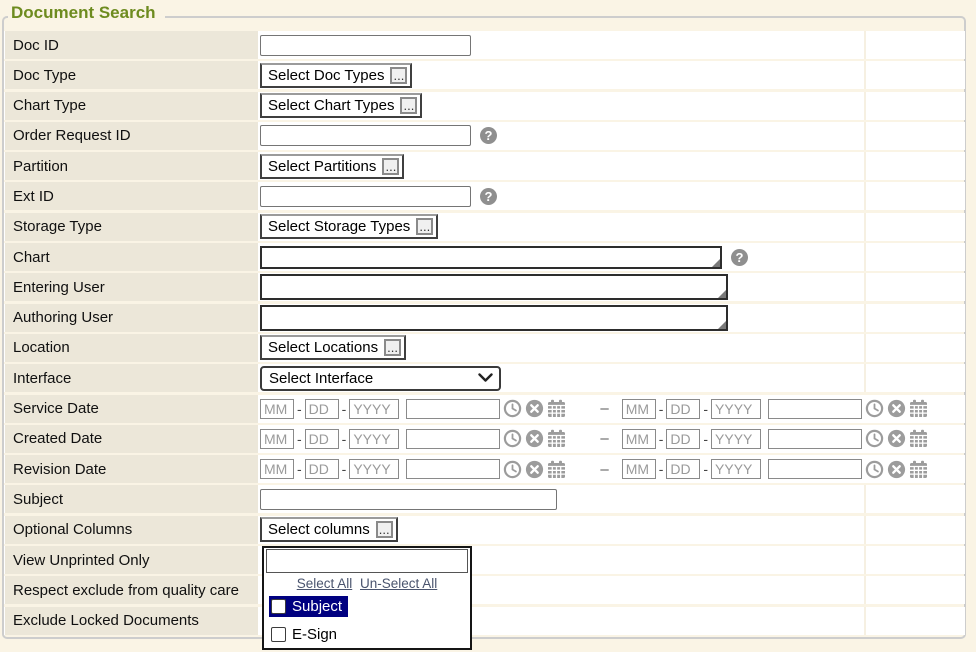 The image size is (976, 652). What do you see at coordinates (131, 529) in the screenshot?
I see `row-label: Optional Columns` at bounding box center [131, 529].